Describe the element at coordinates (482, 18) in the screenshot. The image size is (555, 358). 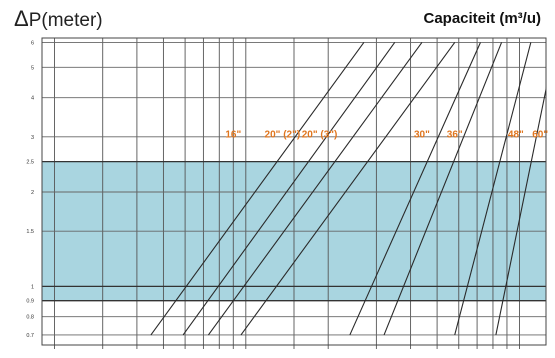
I see `chart-title-right: Capaciteit (m³/u)` at that location.